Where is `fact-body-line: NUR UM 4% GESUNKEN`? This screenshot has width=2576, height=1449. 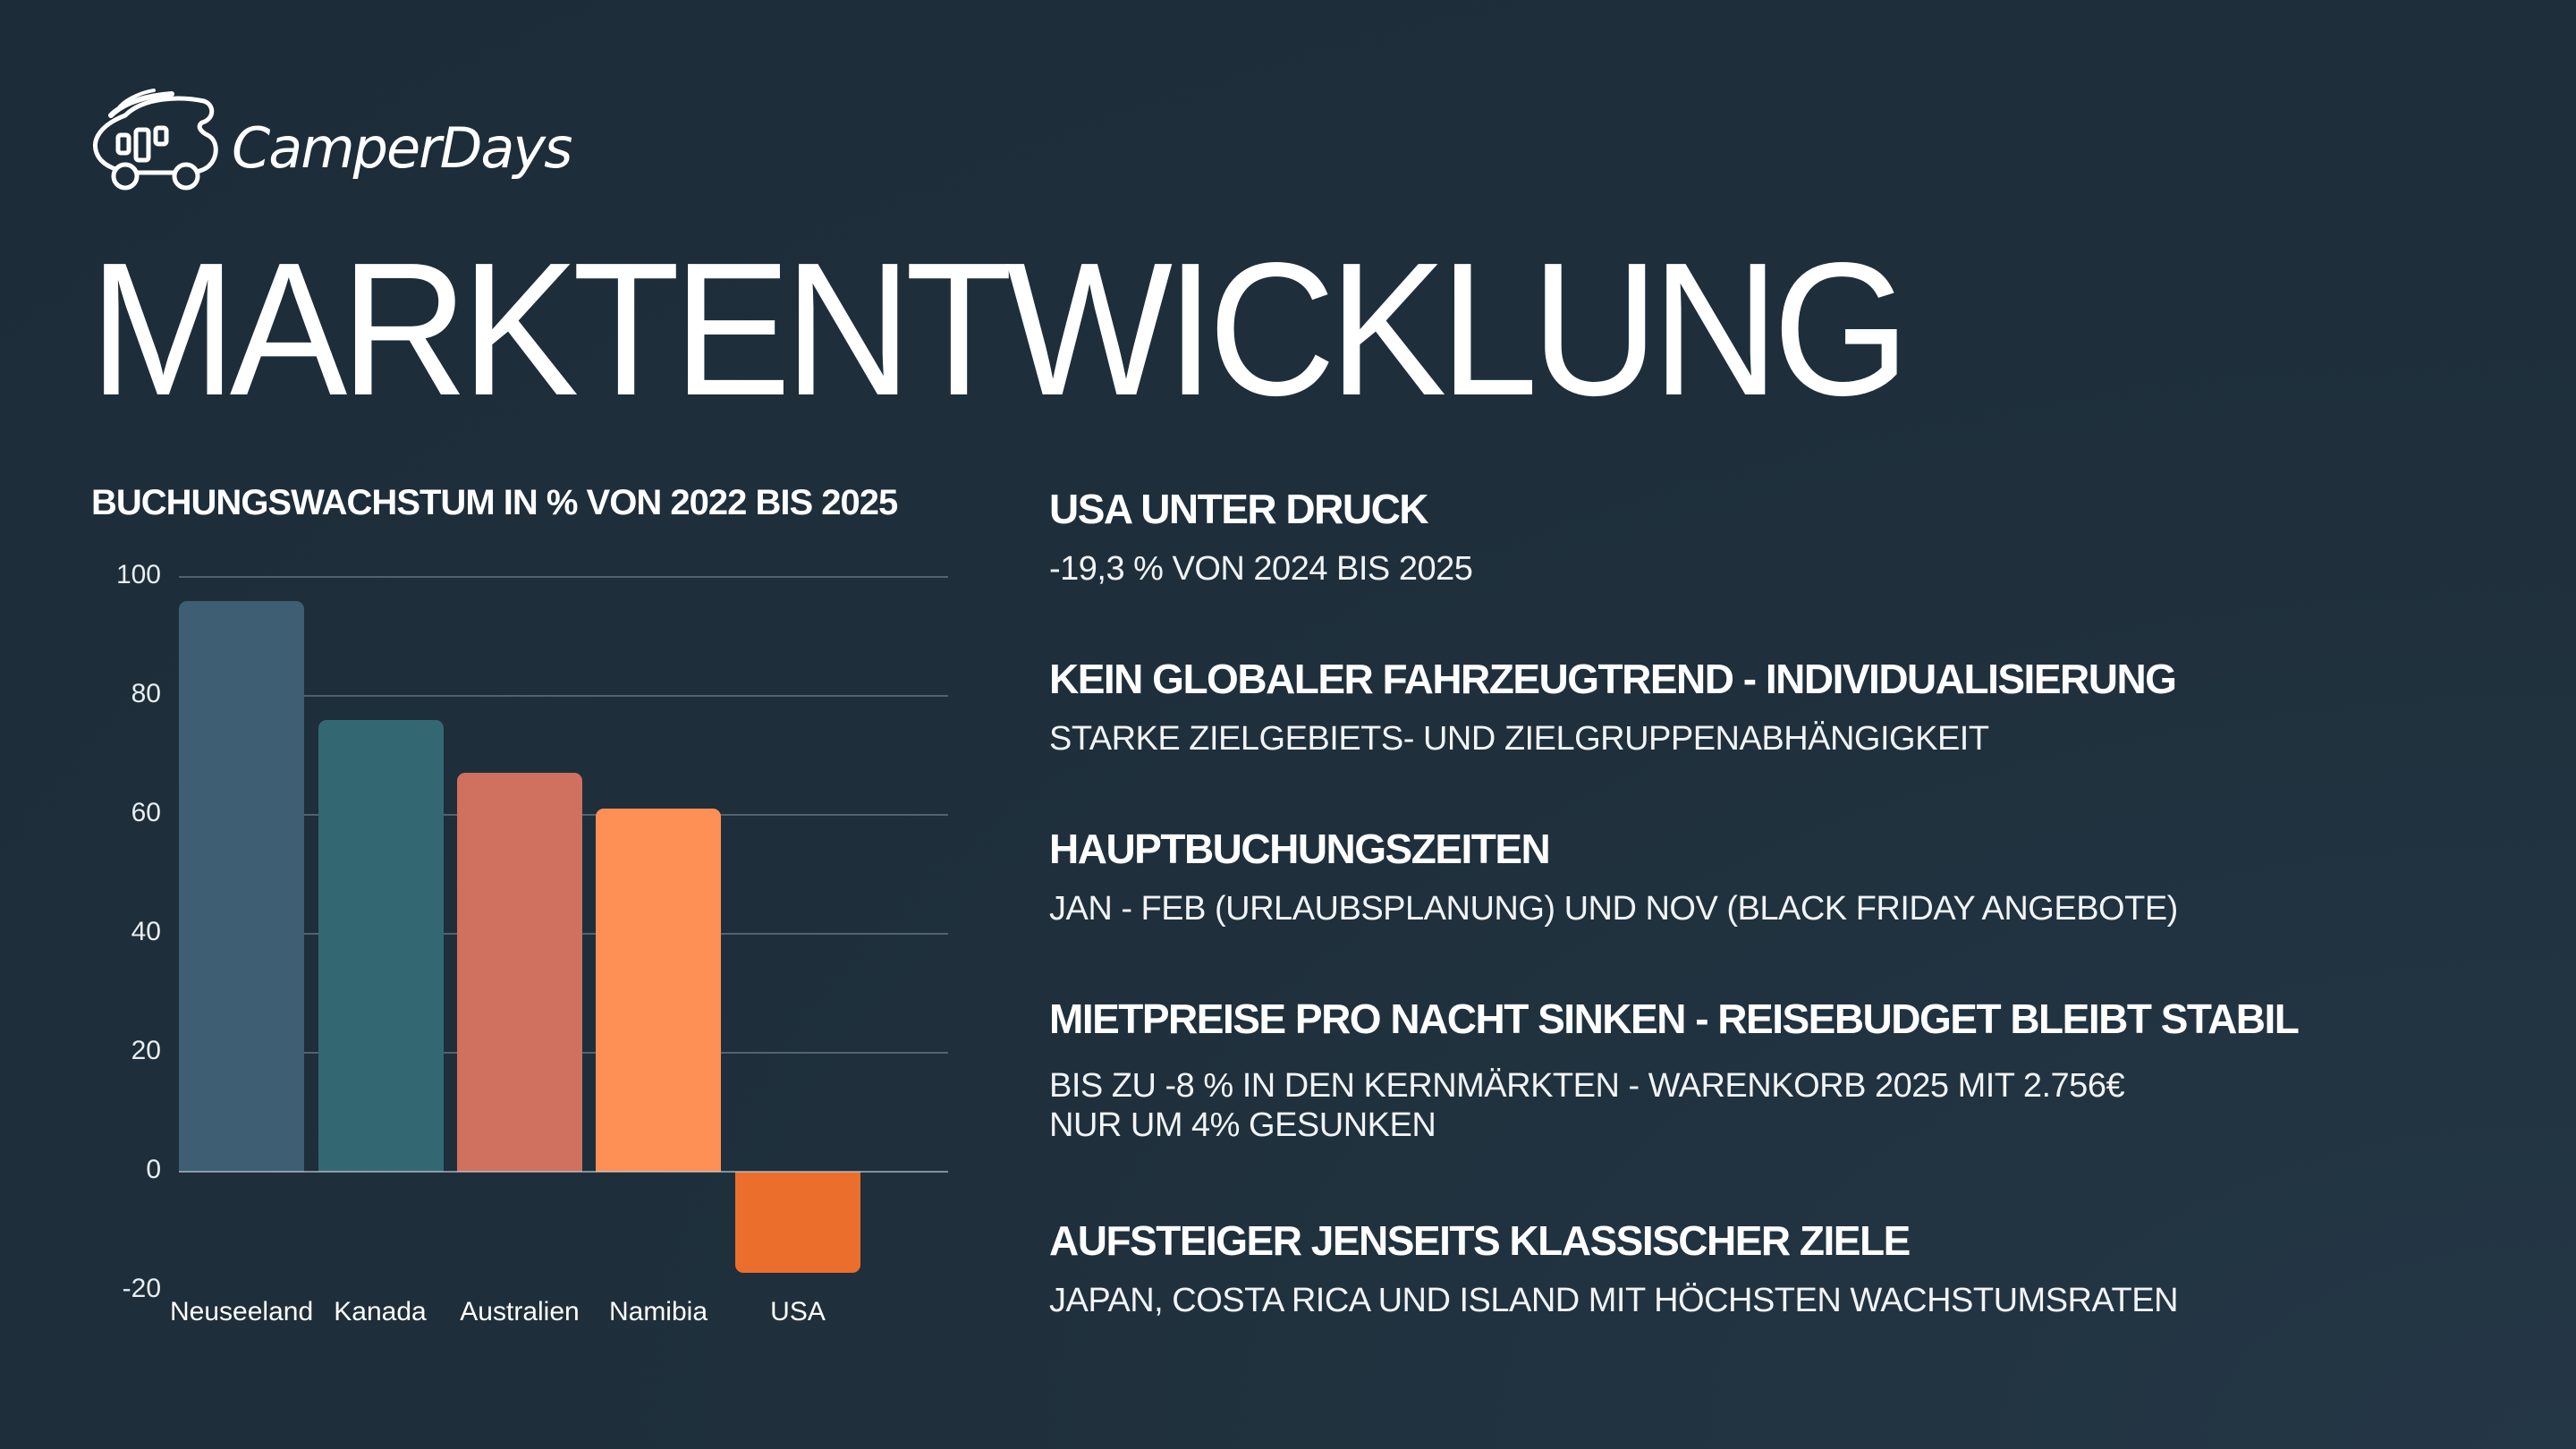
fact-body-line: NUR UM 4% GESUNKEN is located at coordinates (1242, 1125).